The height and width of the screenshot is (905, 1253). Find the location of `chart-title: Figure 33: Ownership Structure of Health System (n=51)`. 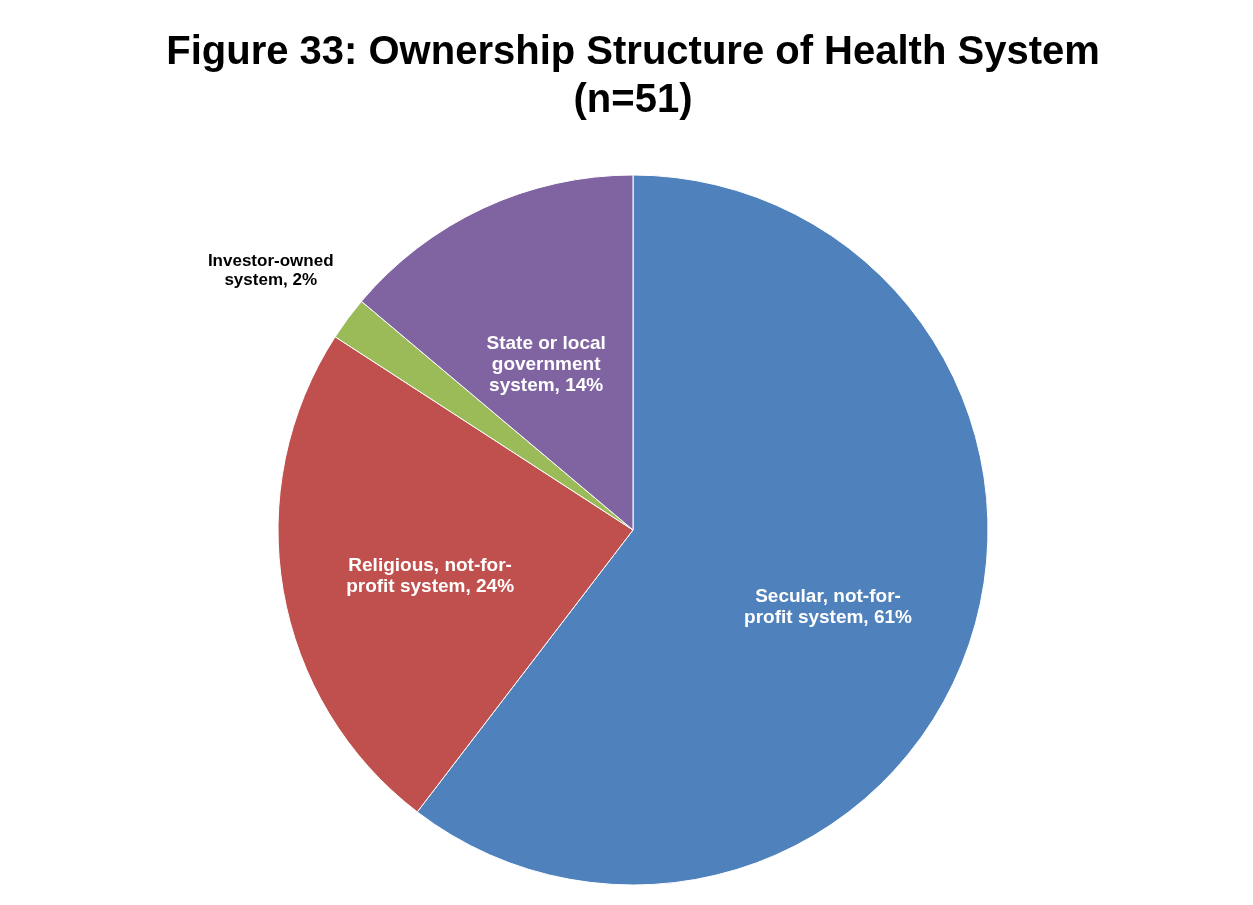

chart-title: Figure 33: Ownership Structure of Health System (n=51) is located at coordinates (633, 74).